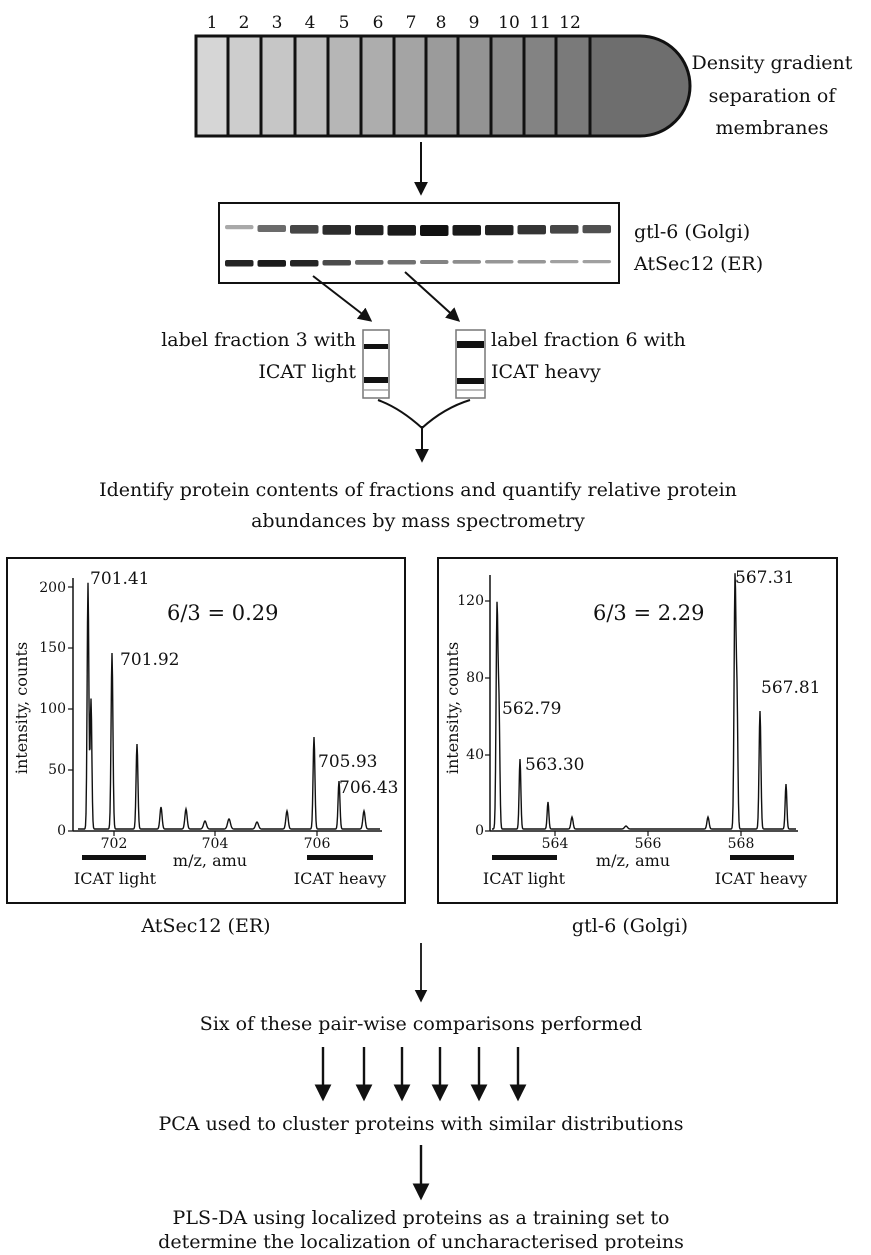 This screenshot has height=1255, width=871. Describe the element at coordinates (764, 578) in the screenshot. I see `peak-label: 567.31` at that location.